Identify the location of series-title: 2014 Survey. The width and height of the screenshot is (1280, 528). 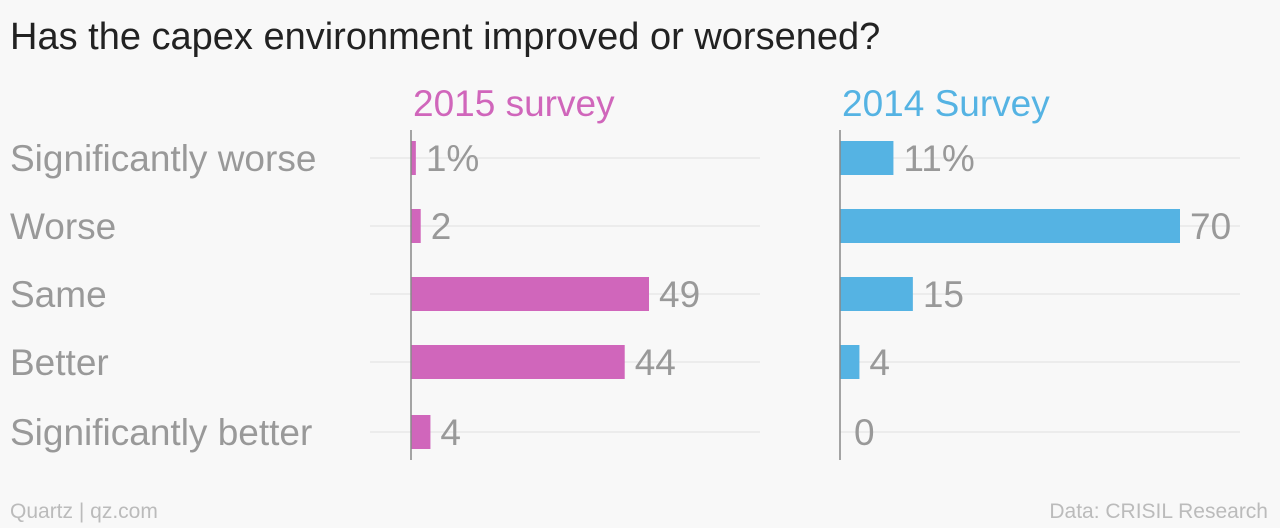
(946, 103).